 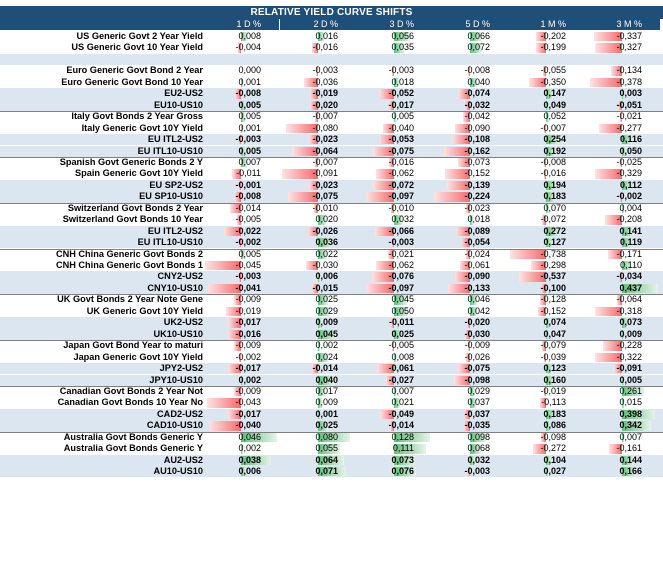 I want to click on row-label: Switzerland Govt Bonds 2 Year, so click(x=135, y=207).